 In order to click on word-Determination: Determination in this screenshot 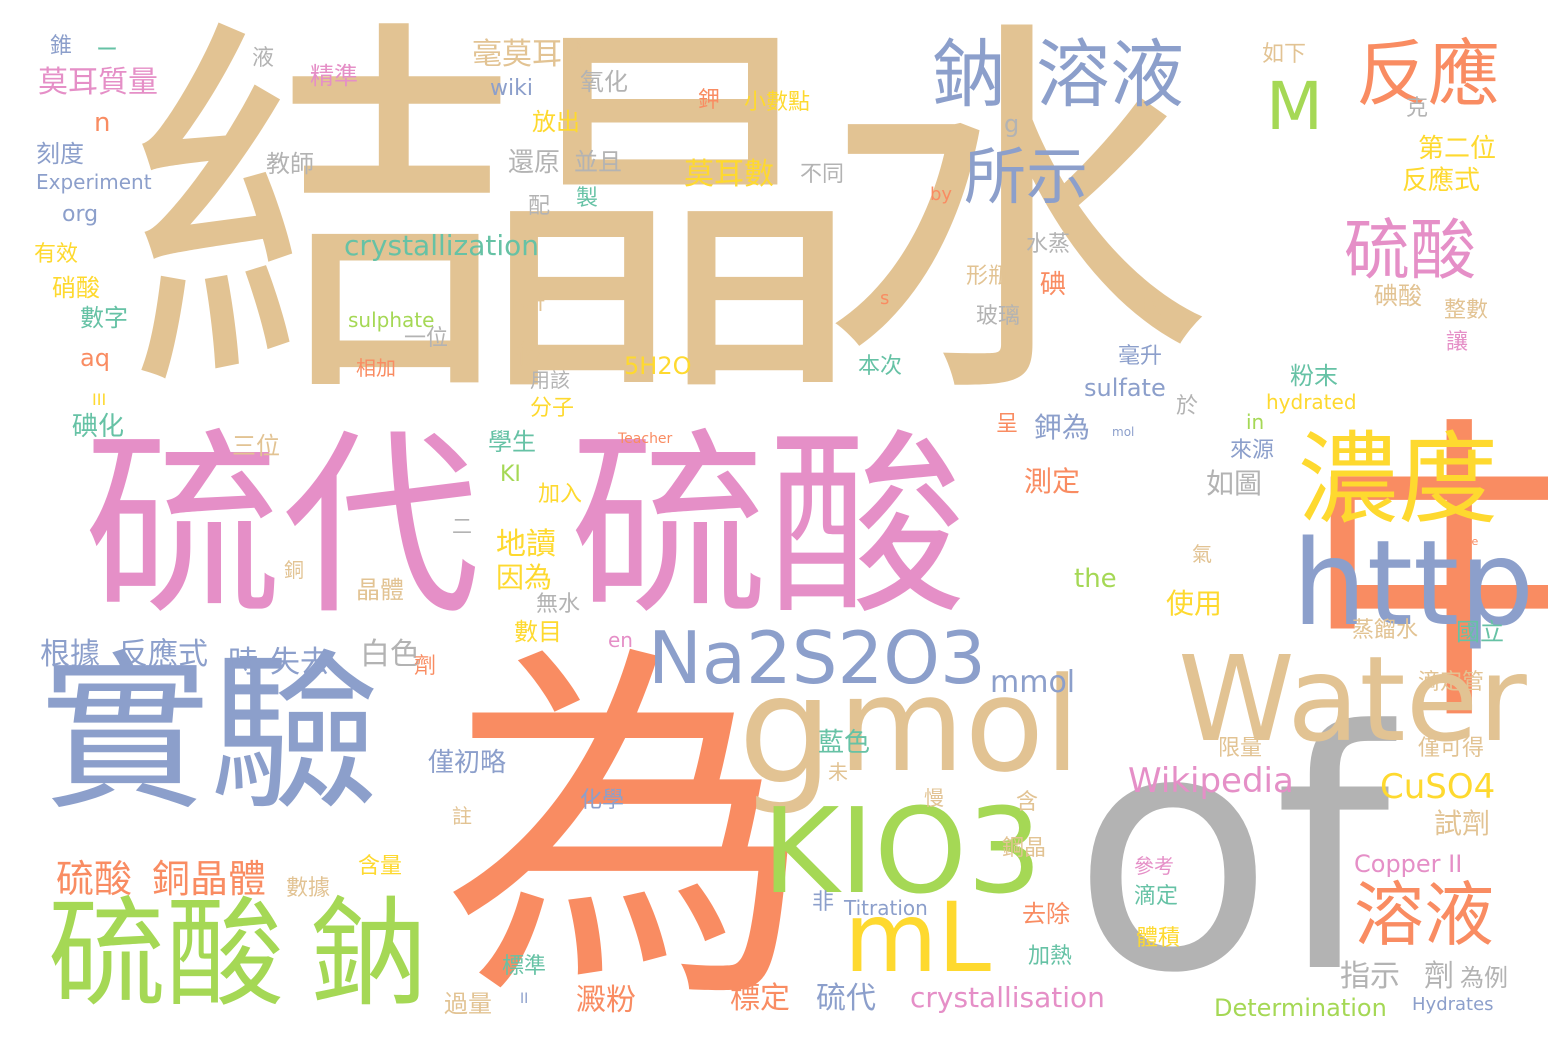, I will do `click(1300, 1008)`.